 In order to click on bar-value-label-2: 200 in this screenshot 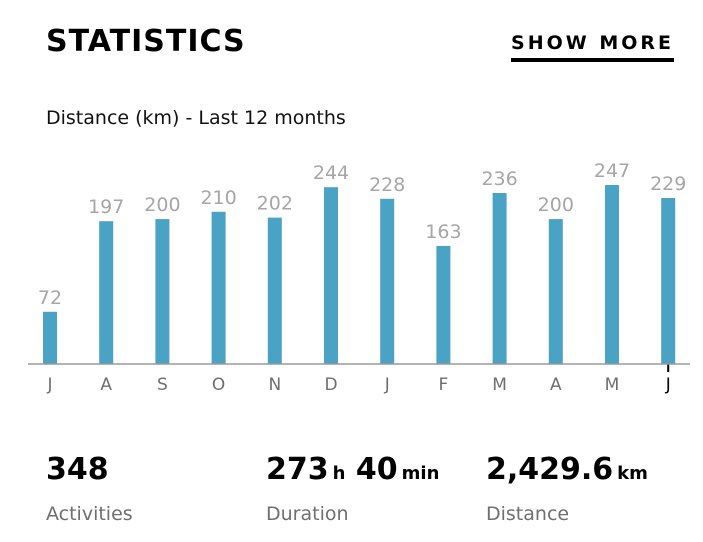, I will do `click(162, 205)`.